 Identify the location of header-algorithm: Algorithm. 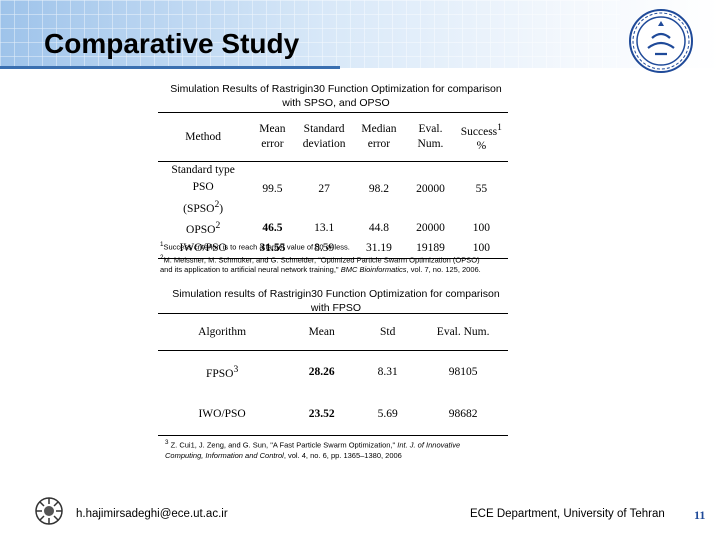
(222, 332).